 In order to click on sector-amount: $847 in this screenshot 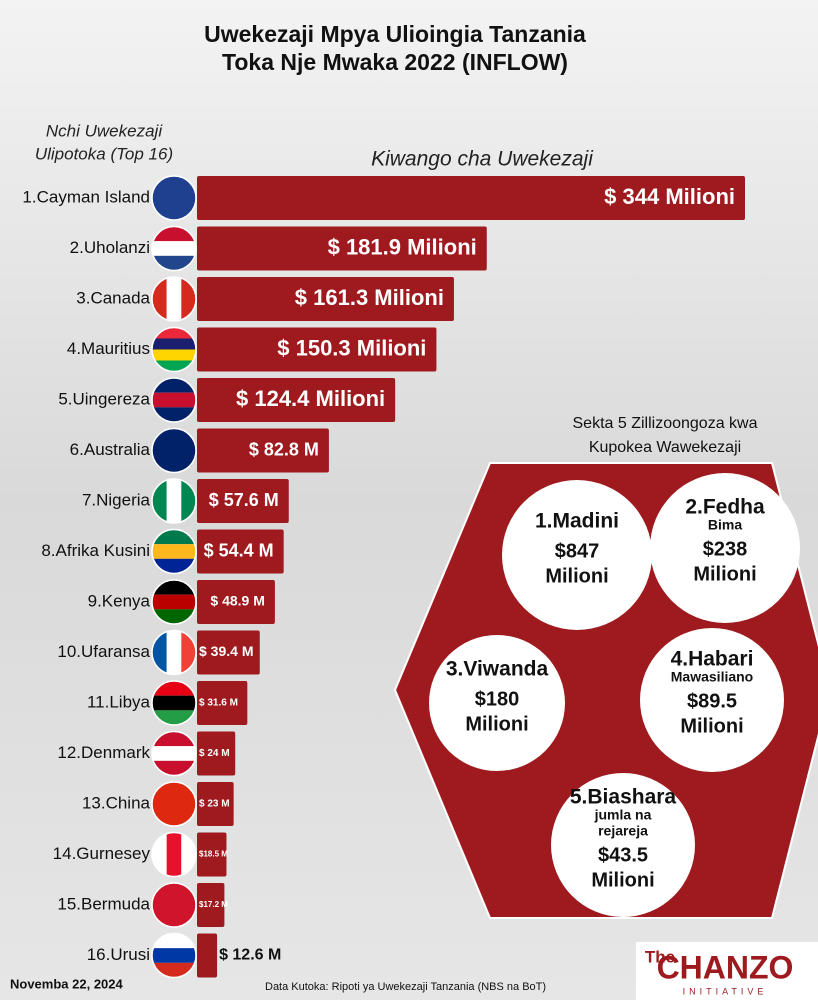, I will do `click(577, 551)`.